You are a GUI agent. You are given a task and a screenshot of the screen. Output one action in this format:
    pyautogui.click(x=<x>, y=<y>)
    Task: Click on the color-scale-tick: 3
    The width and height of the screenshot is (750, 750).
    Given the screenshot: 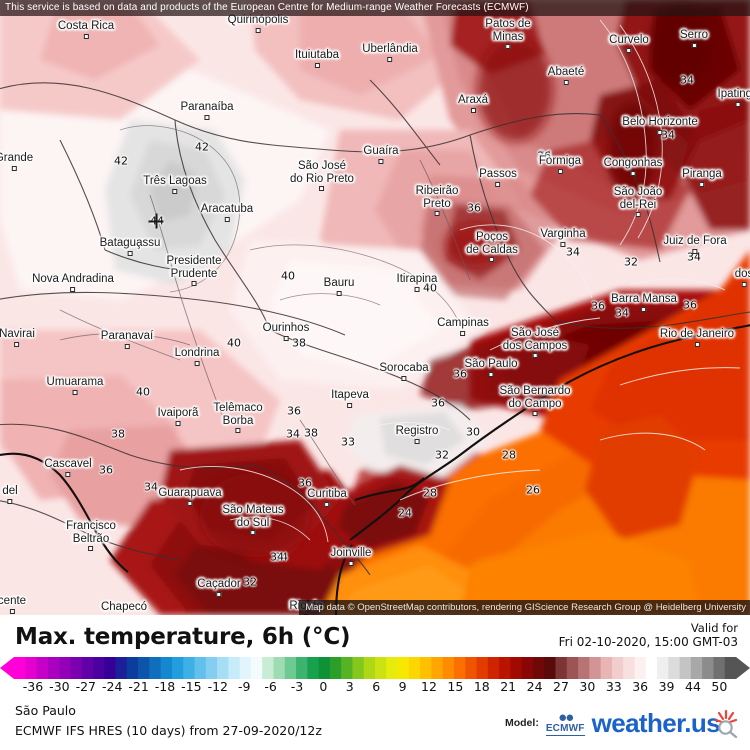 What is the action you would take?
    pyautogui.click(x=349, y=686)
    